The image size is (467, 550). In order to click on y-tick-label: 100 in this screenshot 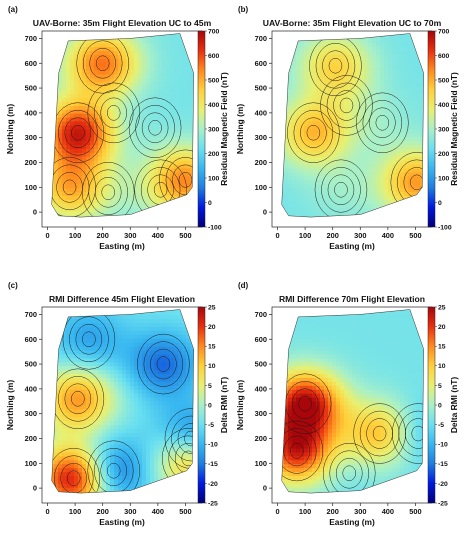, I will do `click(261, 187)`.